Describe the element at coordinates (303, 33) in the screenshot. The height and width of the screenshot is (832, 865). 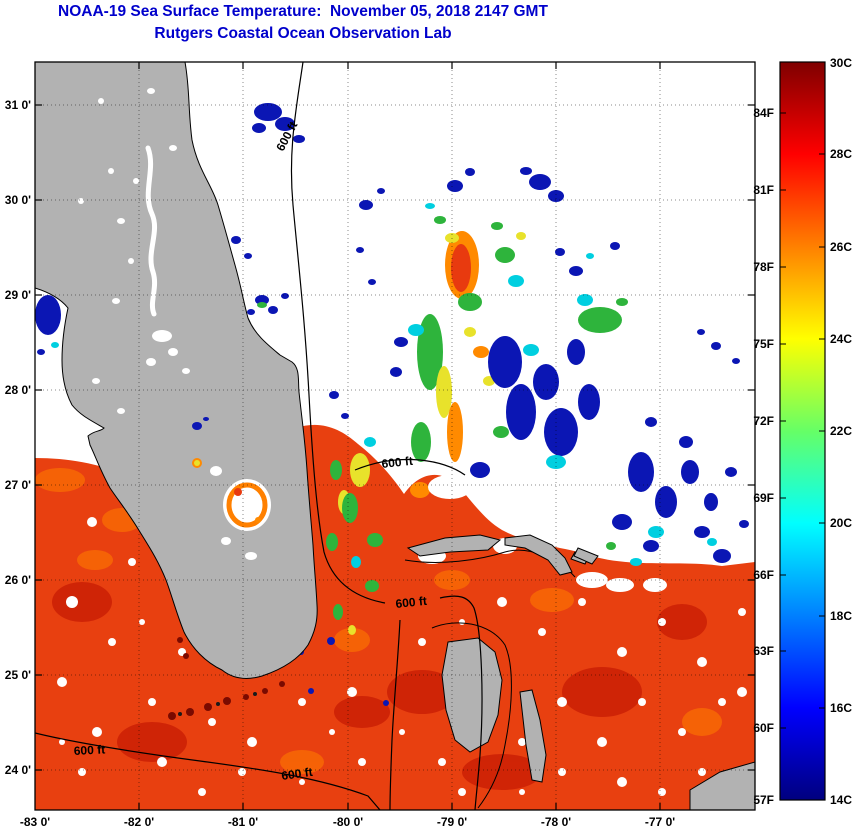
I see `page-subtitle: Rutgers Coastal Ocean Observation Lab` at that location.